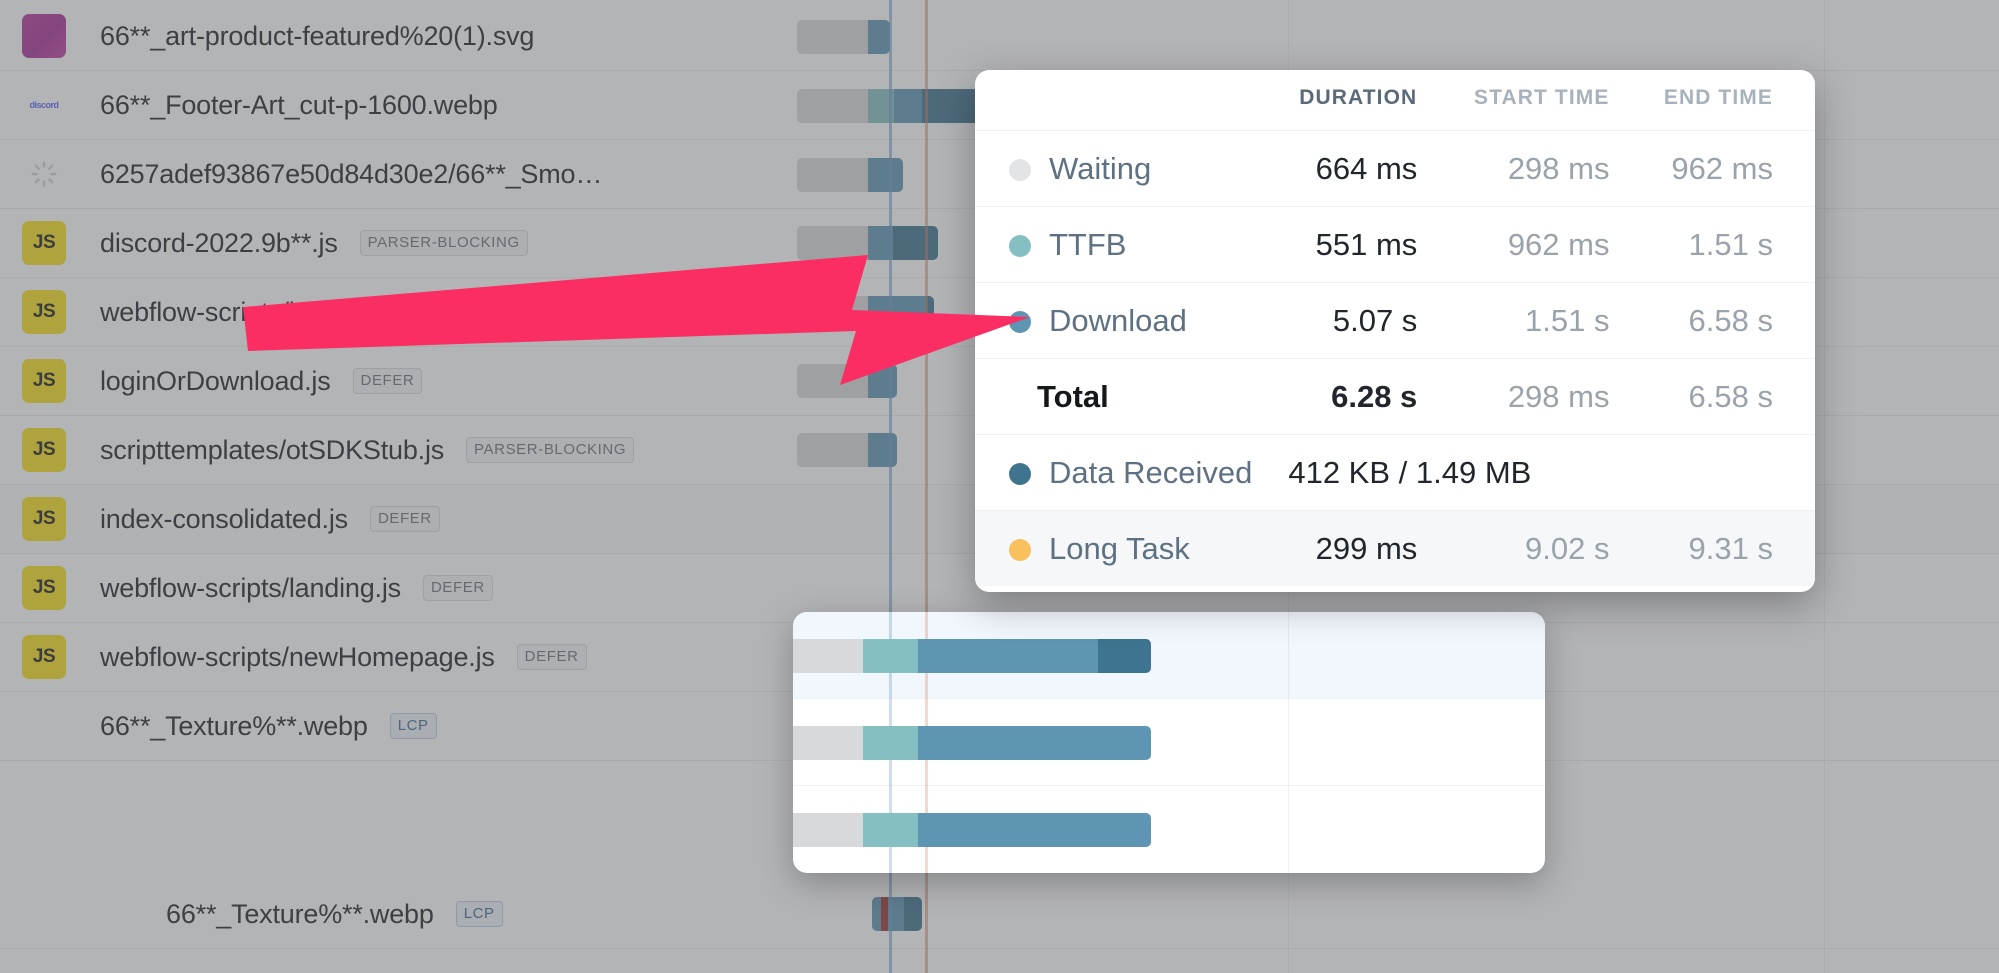  Describe the element at coordinates (44, 36) in the screenshot. I see `svg-thumbnail-icon` at that location.